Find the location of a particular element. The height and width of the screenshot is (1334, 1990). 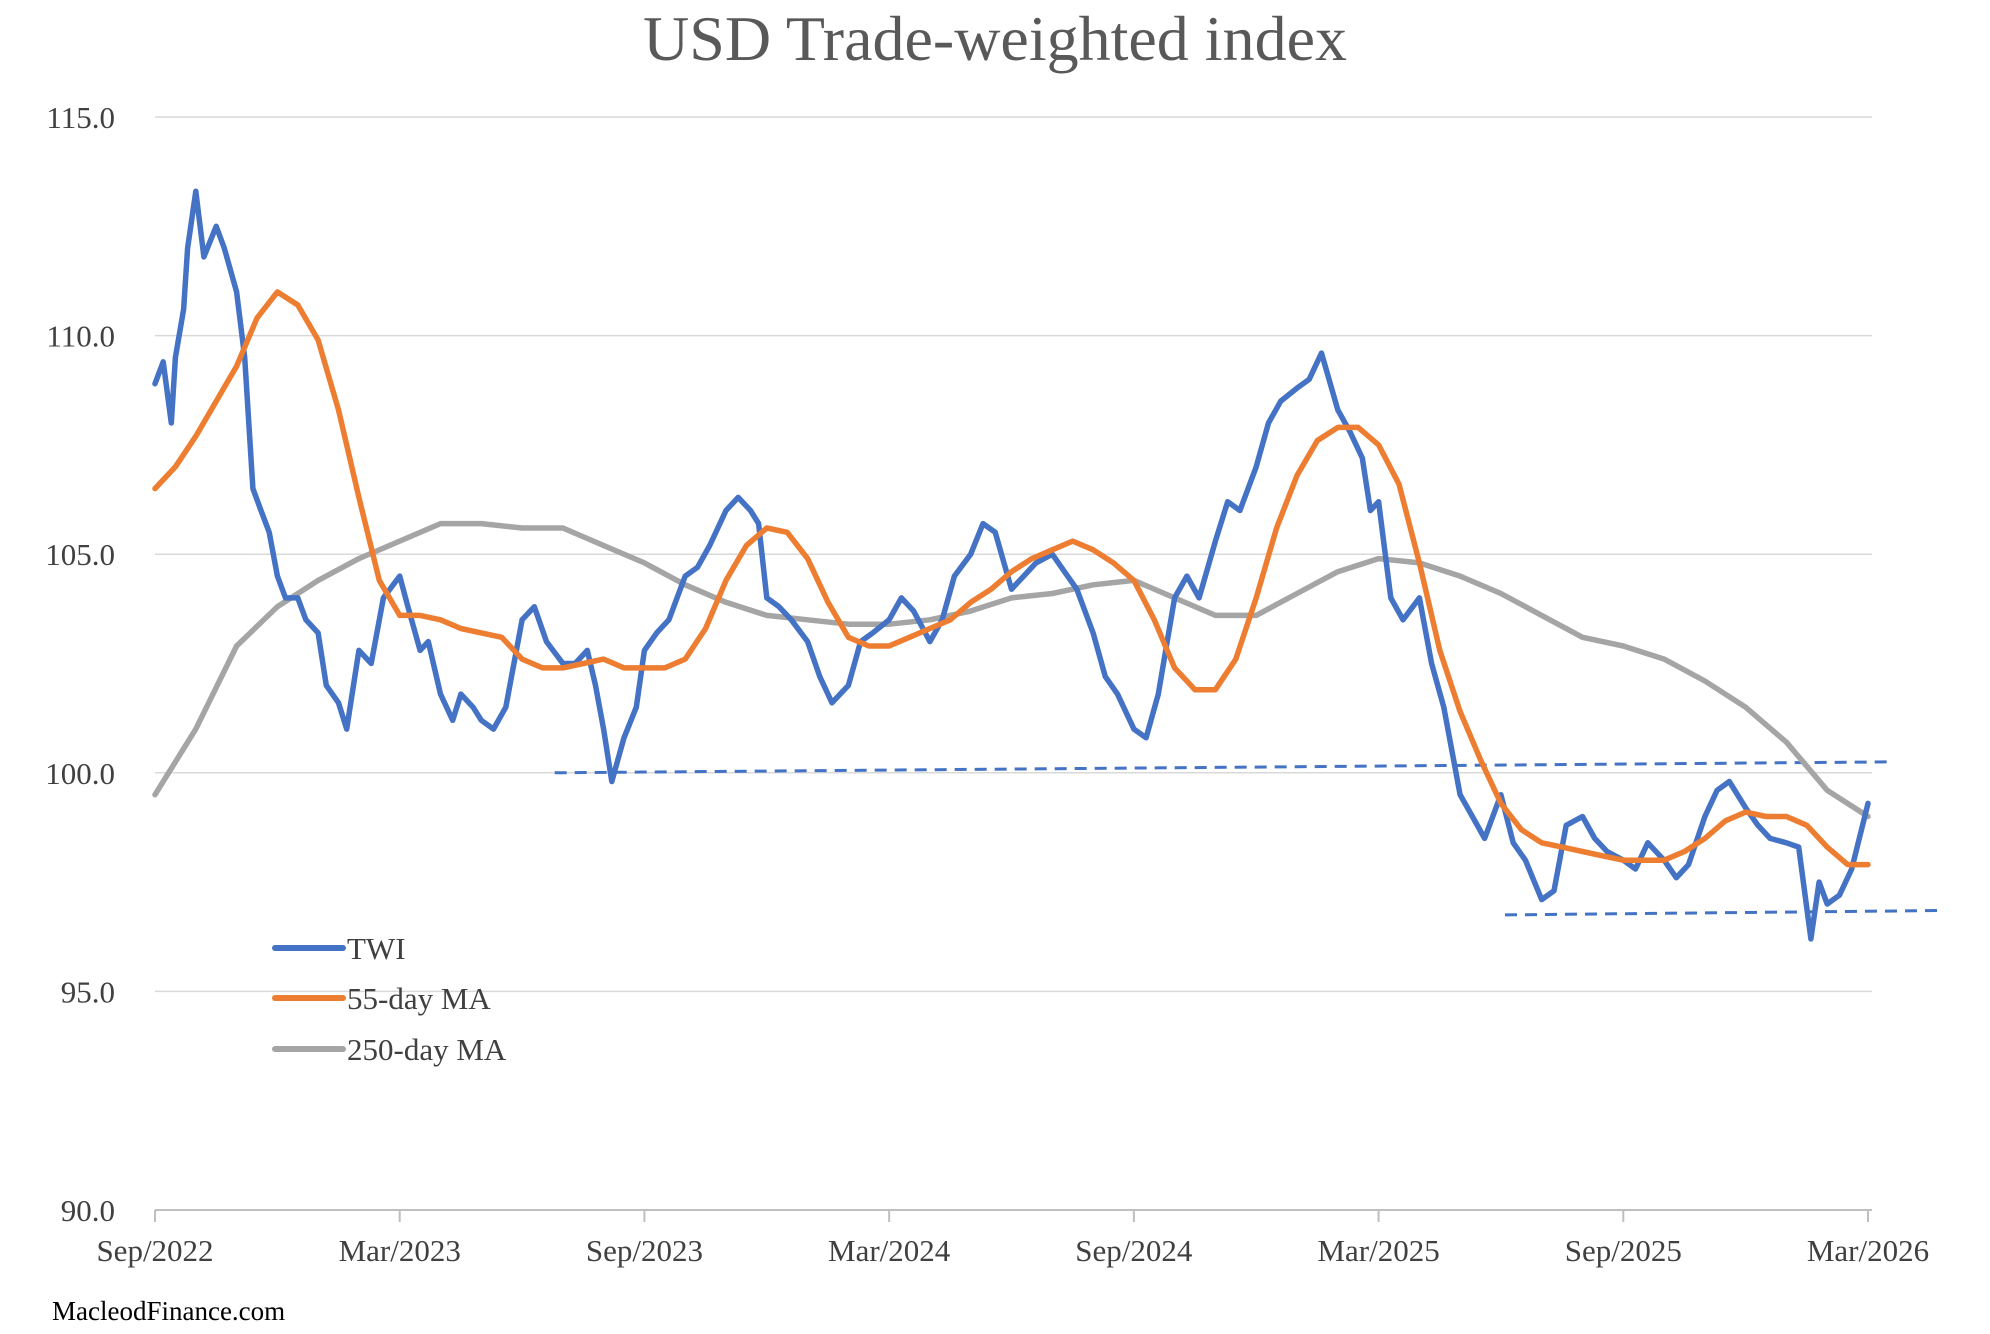

y-tick-label: 115.0 is located at coordinates (80, 117).